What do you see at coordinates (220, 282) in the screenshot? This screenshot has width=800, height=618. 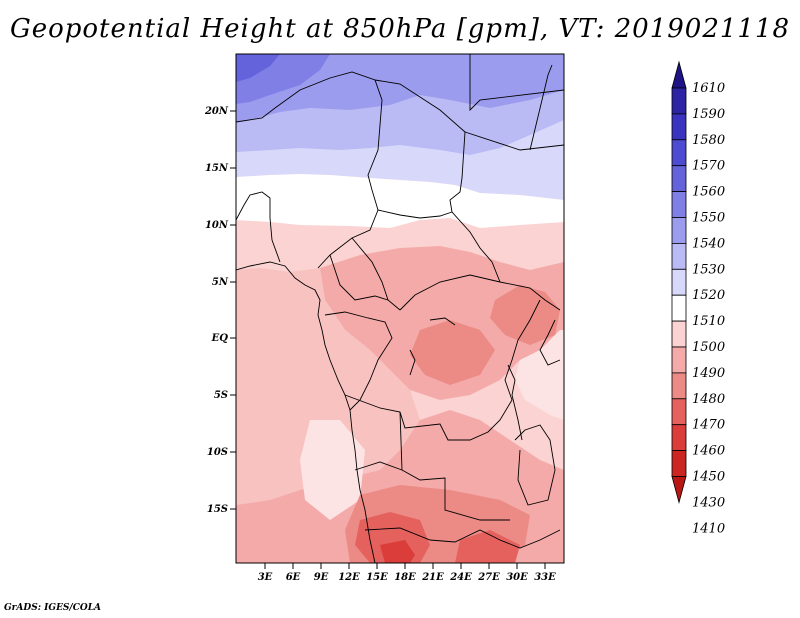 I see `lat-label: 5N` at bounding box center [220, 282].